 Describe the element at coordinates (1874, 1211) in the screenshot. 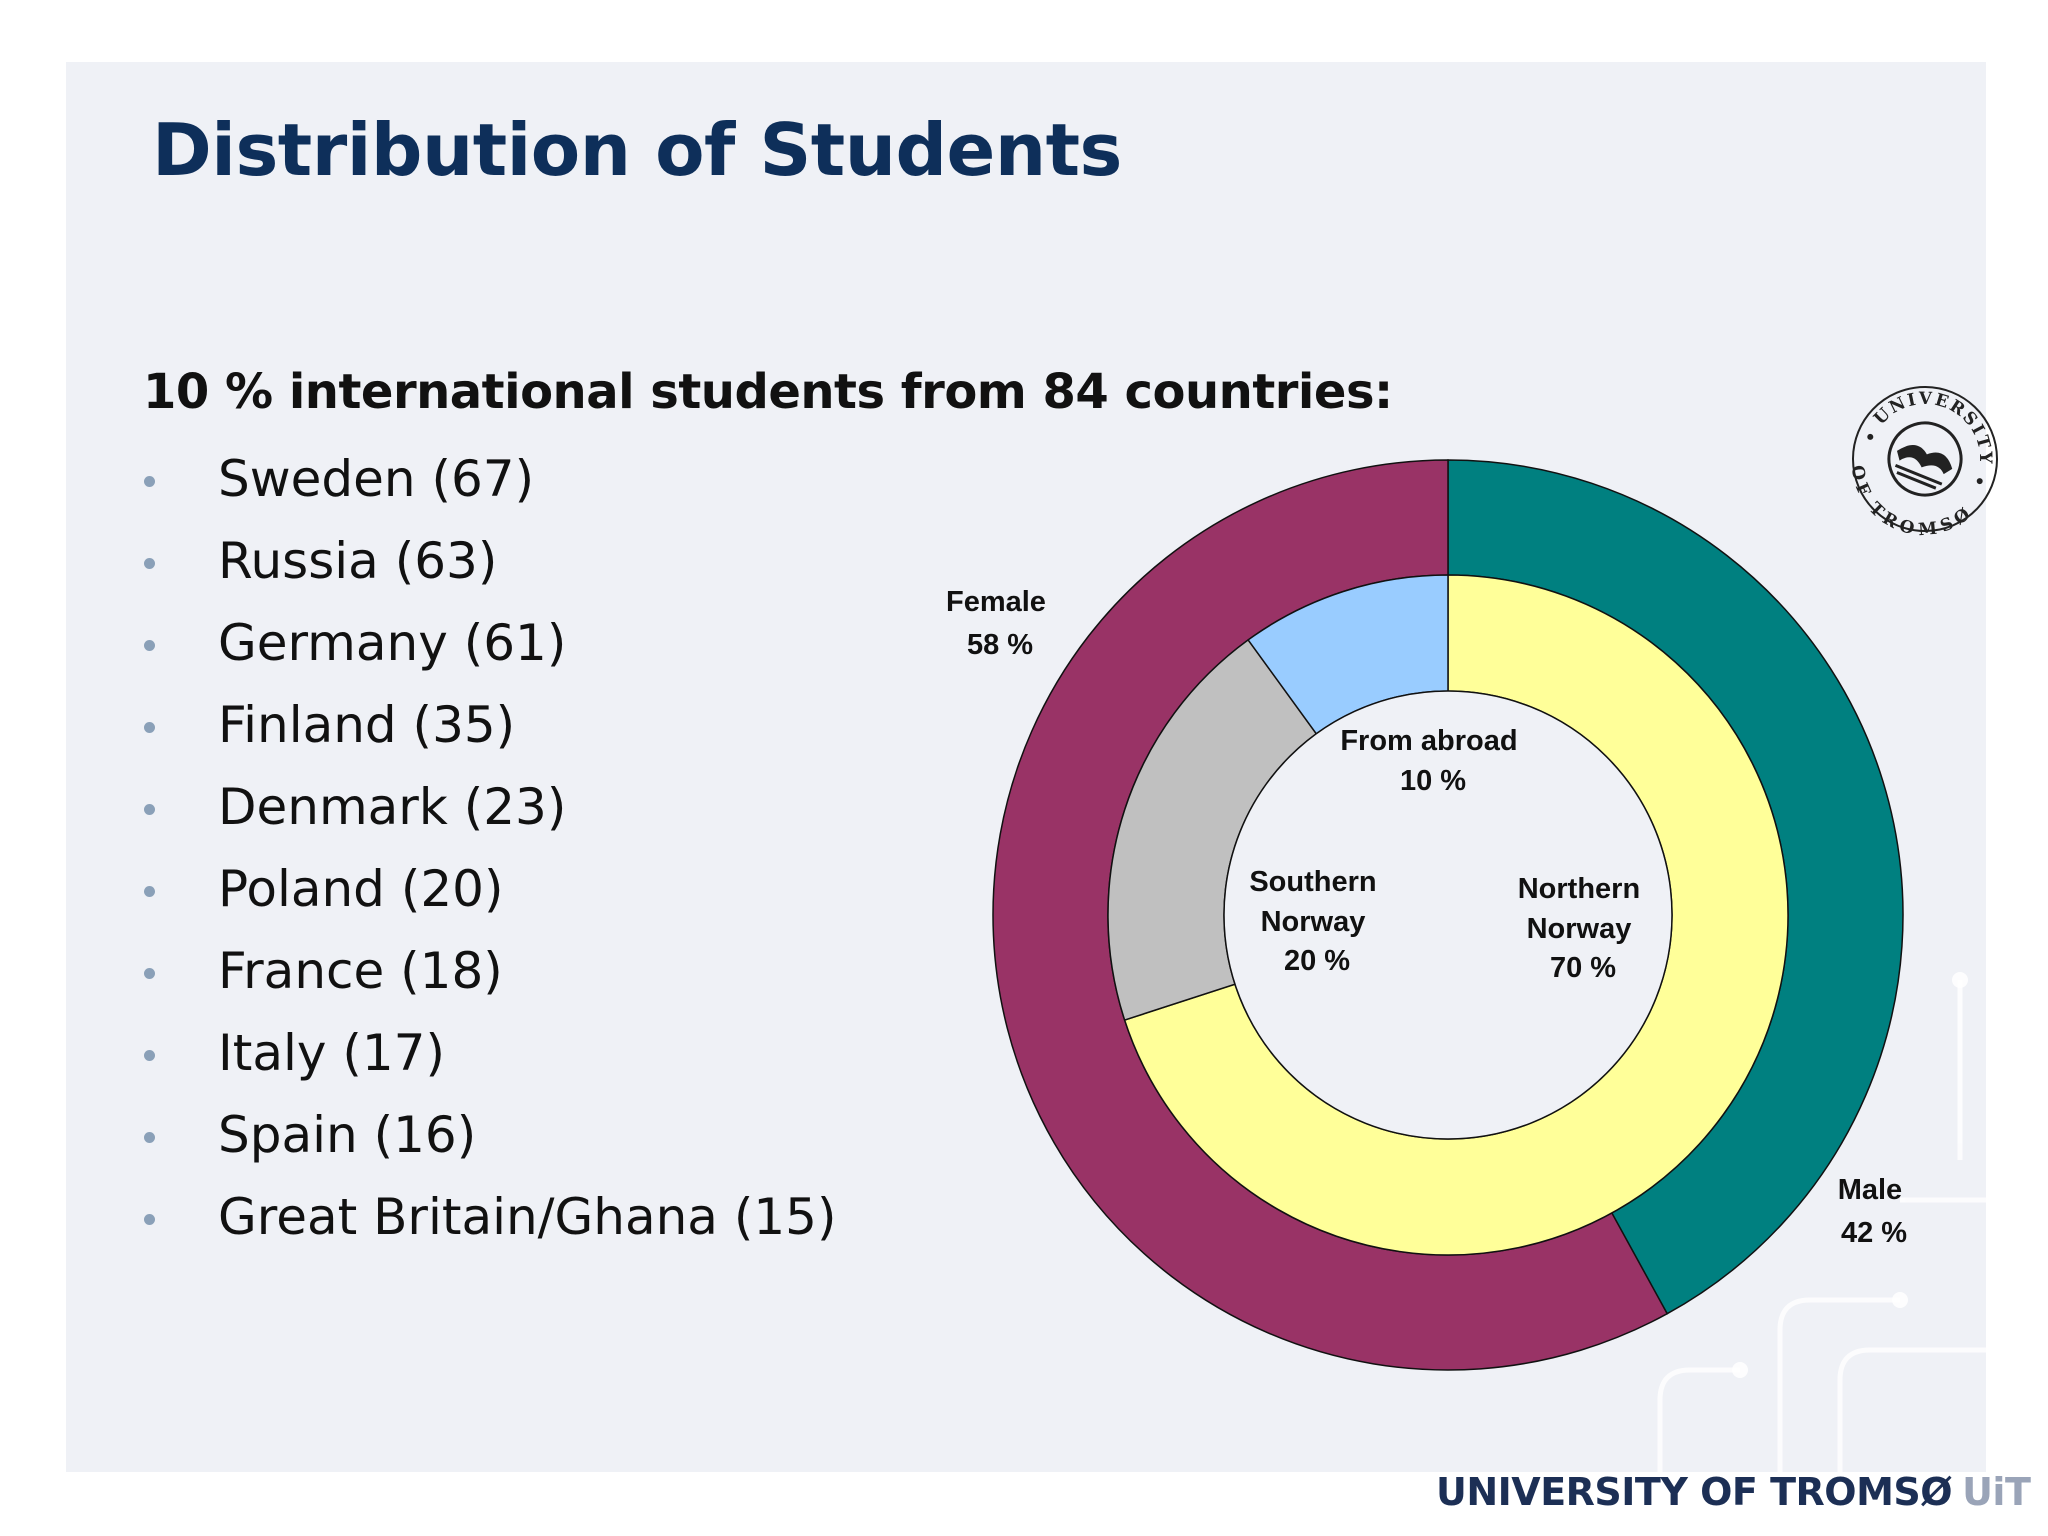

I see `label-male: Male 42 %` at that location.